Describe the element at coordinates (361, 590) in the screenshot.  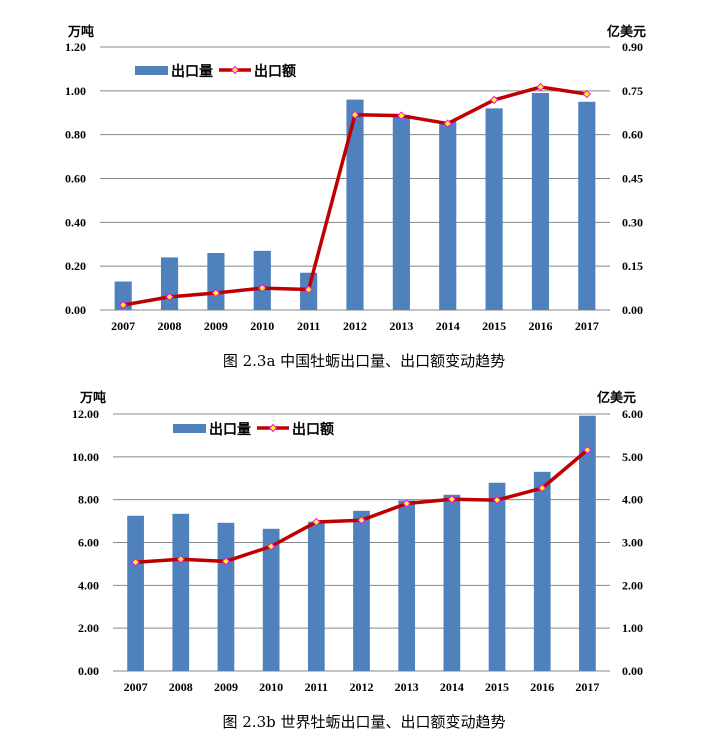
I see `bar-2012` at that location.